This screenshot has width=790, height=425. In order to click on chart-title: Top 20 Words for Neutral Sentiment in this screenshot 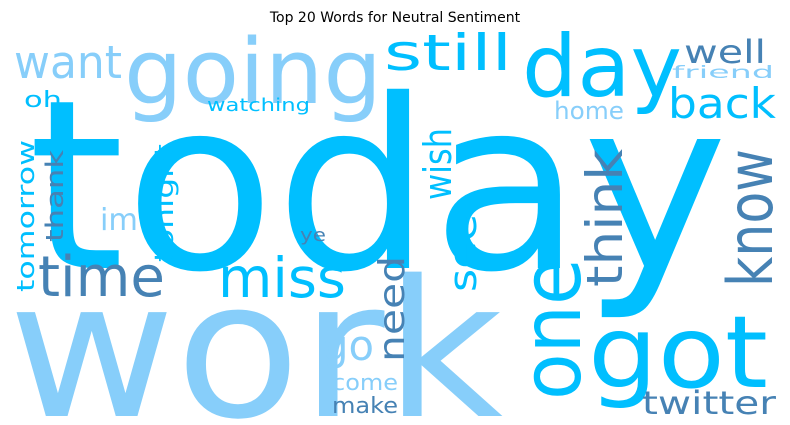, I will do `click(395, 18)`.